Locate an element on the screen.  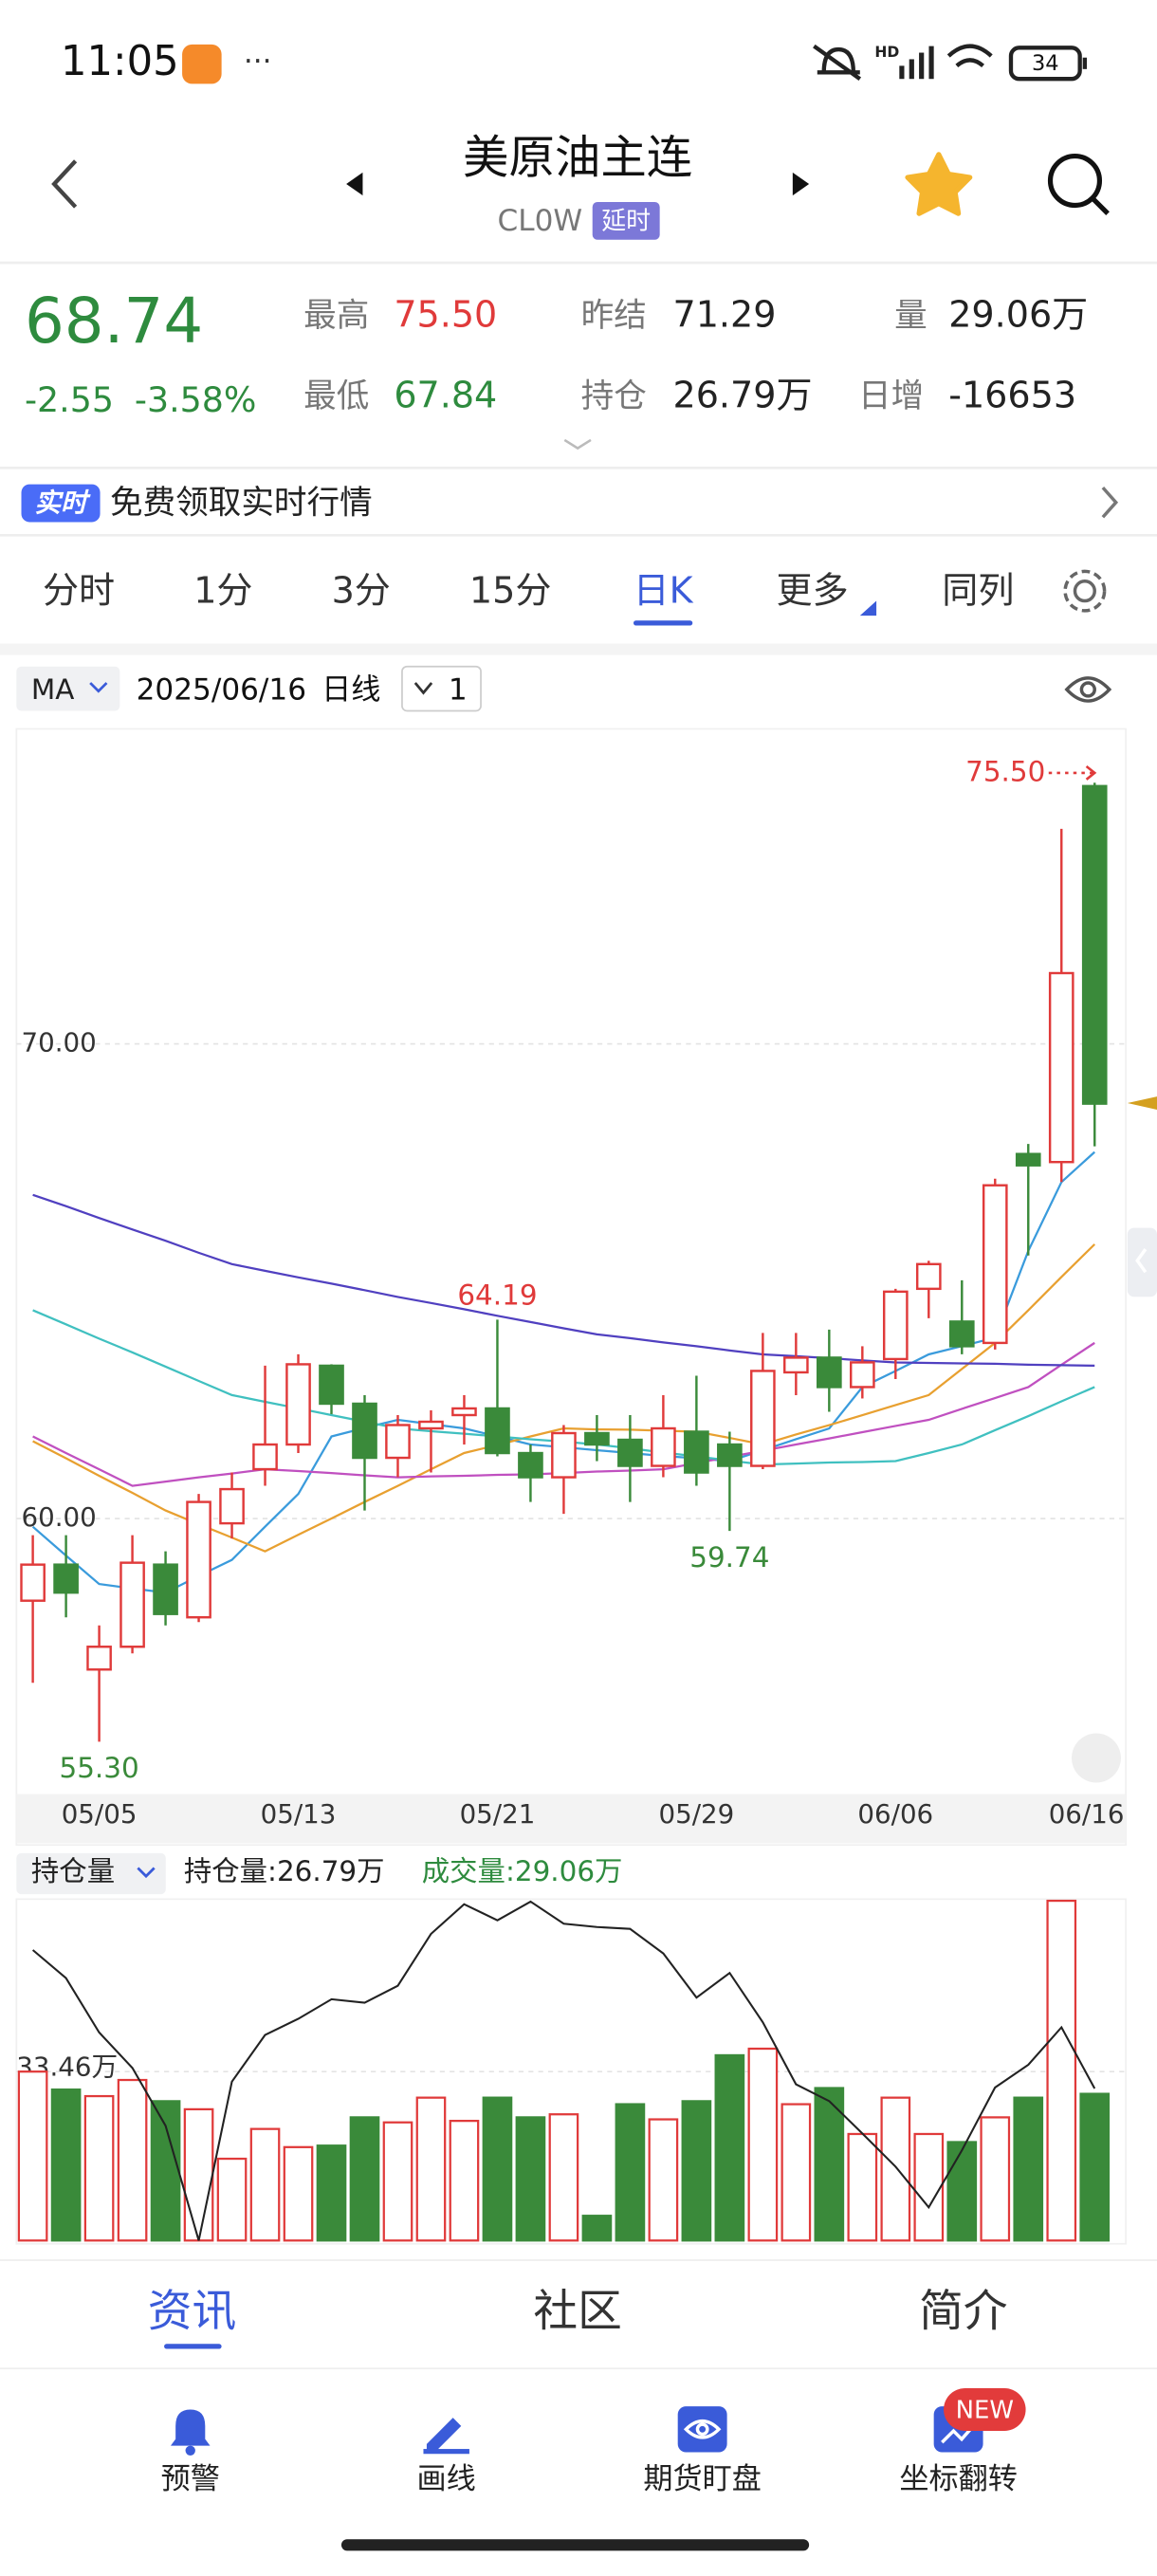
period-tab: 15分 is located at coordinates (510, 590).